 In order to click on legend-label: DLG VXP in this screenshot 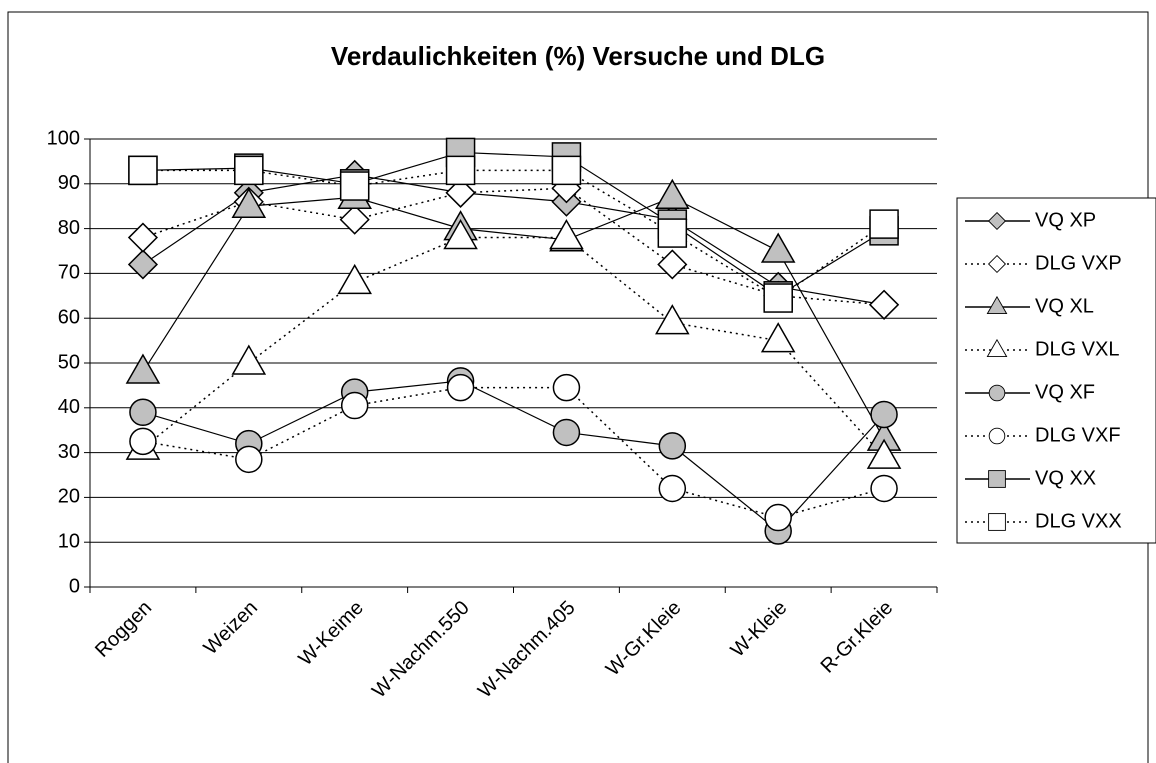, I will do `click(1078, 263)`.